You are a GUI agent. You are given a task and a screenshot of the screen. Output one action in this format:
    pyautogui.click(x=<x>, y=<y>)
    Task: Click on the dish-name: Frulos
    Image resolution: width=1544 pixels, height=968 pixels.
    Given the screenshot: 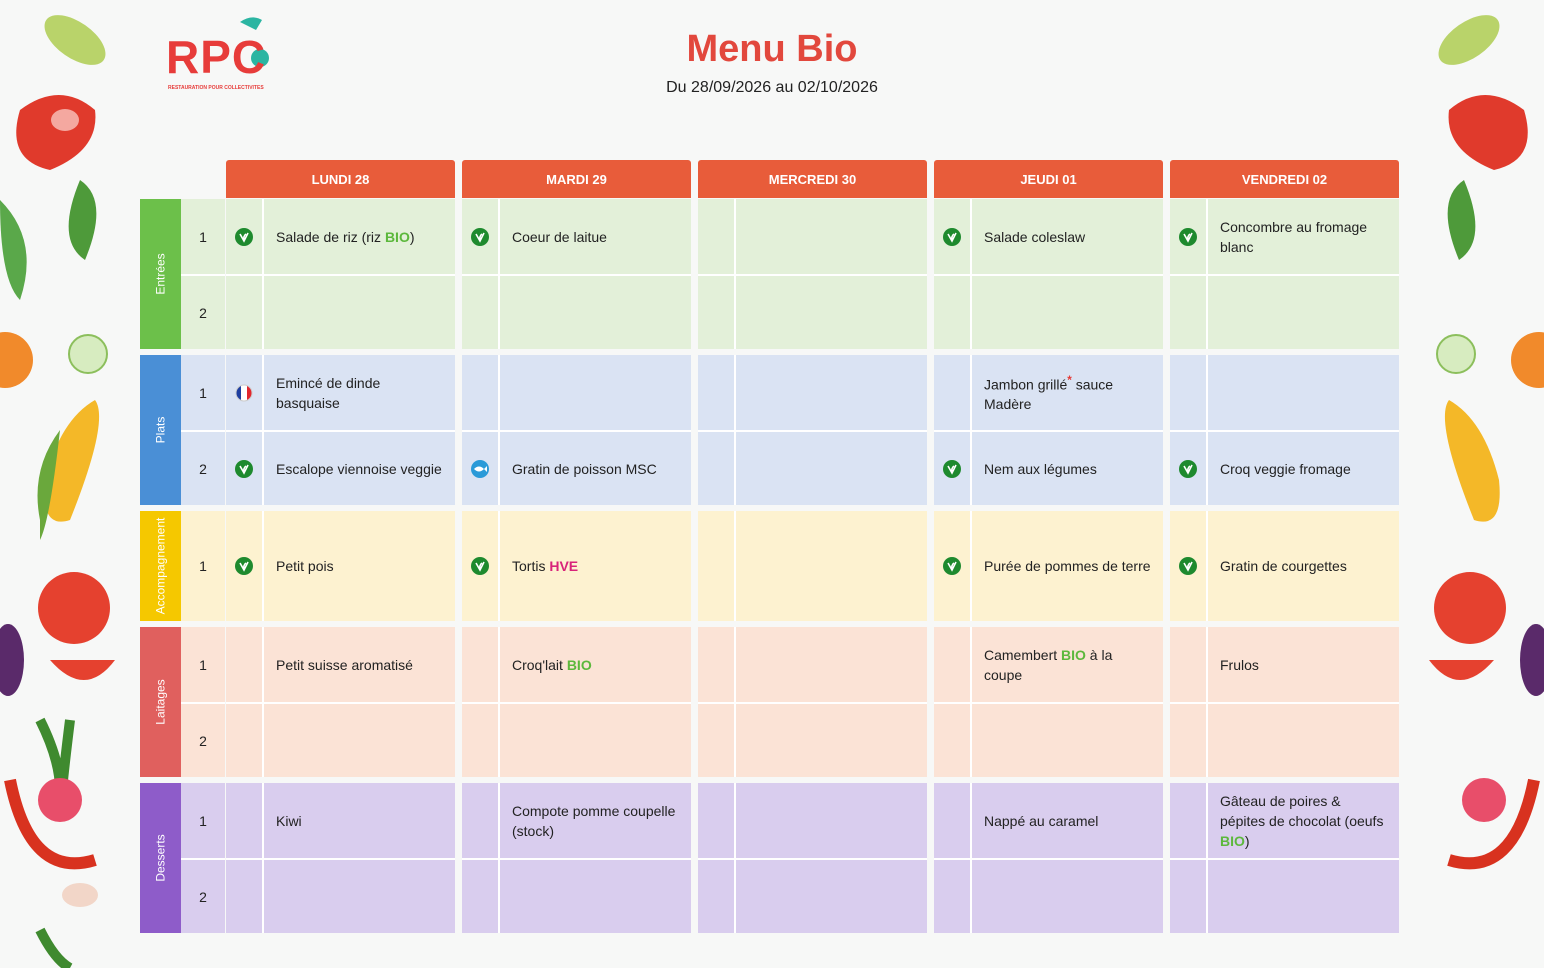 What is the action you would take?
    pyautogui.click(x=1239, y=665)
    